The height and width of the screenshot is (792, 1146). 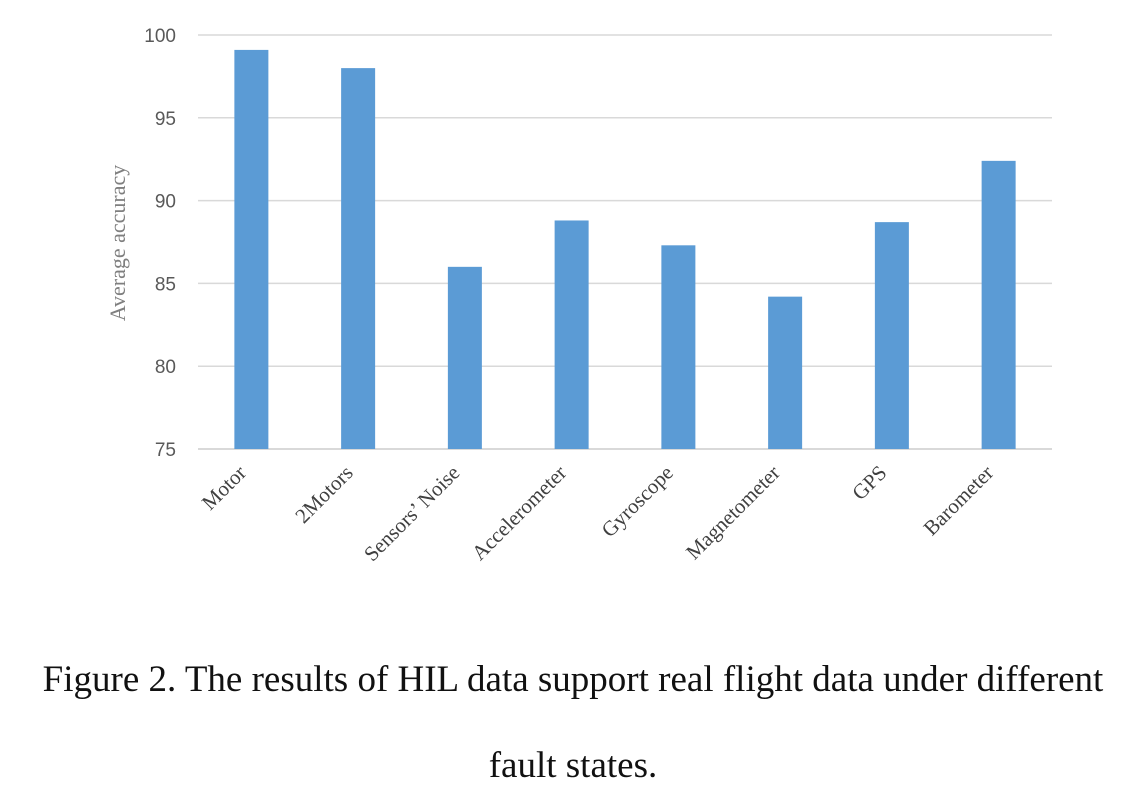 What do you see at coordinates (571, 334) in the screenshot?
I see `bar-accelerometer` at bounding box center [571, 334].